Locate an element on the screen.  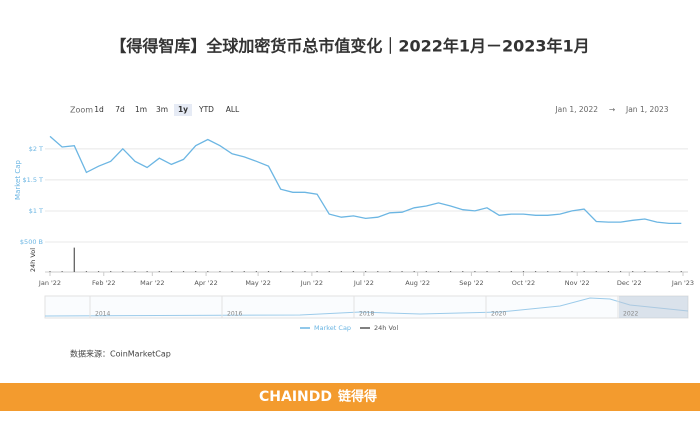
footer-logo: 链得得 is located at coordinates (357, 397).